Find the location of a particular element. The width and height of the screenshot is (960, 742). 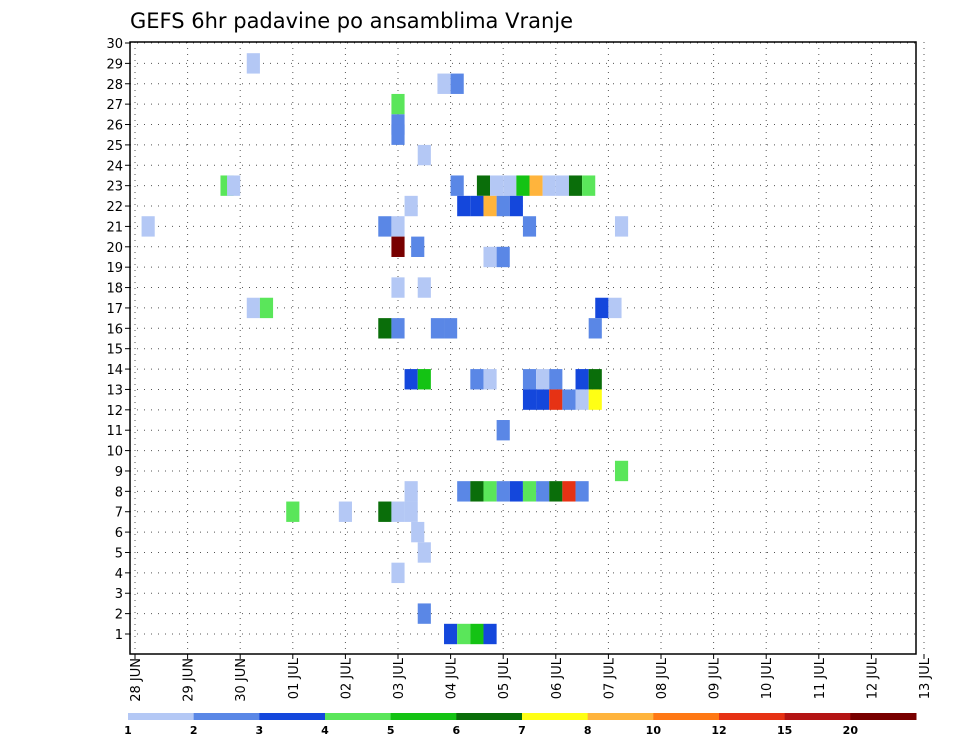

x-tick-label: 08 JUL is located at coordinates (662, 678).